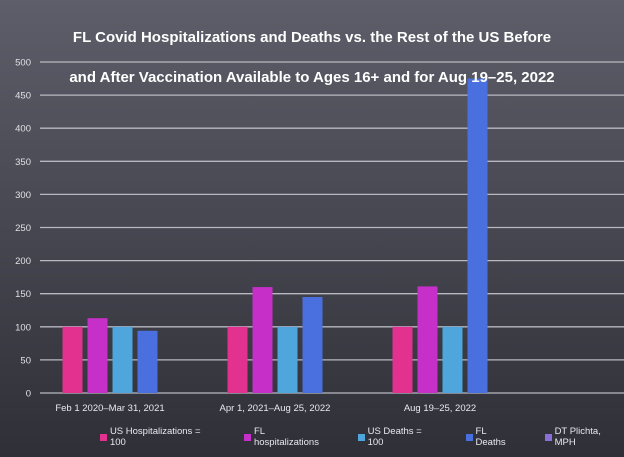 This screenshot has width=624, height=457. I want to click on legend-item: US Hospitalizations = 100, so click(159, 437).